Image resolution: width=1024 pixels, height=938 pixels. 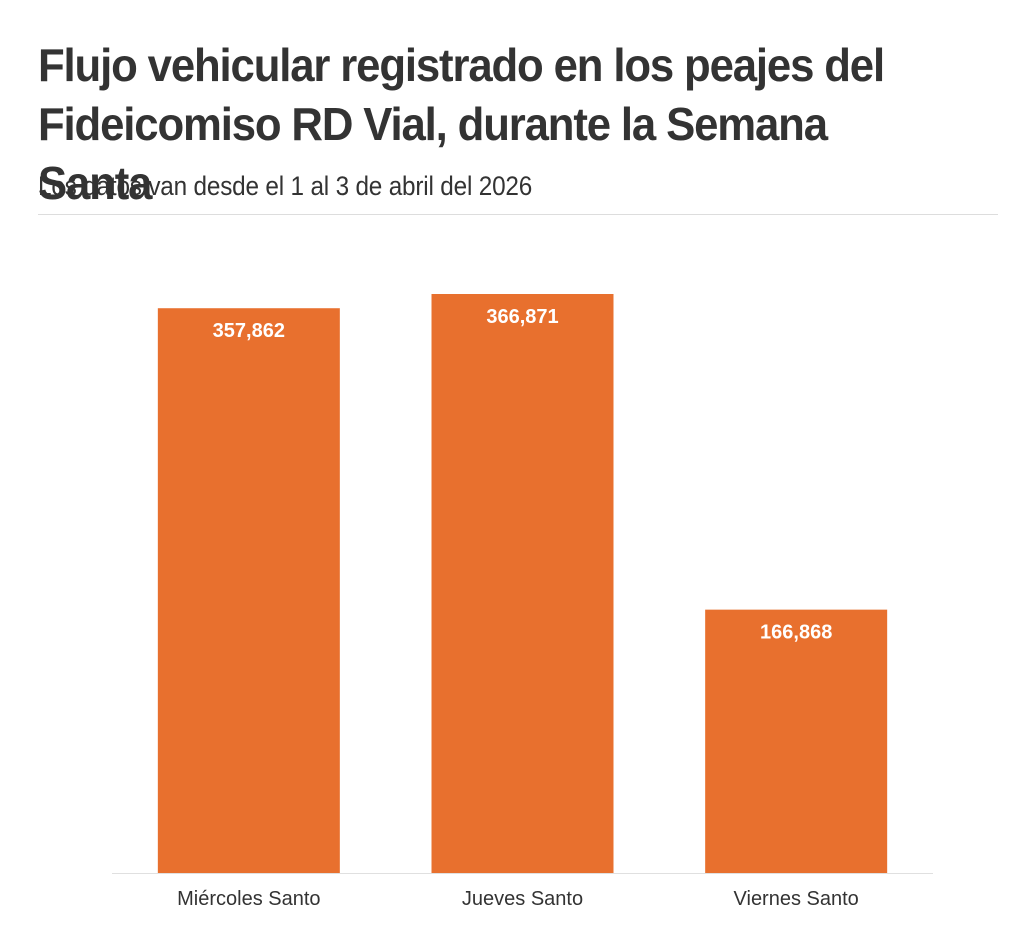 I want to click on x-tick-label: Miércoles Santo, so click(x=248, y=899).